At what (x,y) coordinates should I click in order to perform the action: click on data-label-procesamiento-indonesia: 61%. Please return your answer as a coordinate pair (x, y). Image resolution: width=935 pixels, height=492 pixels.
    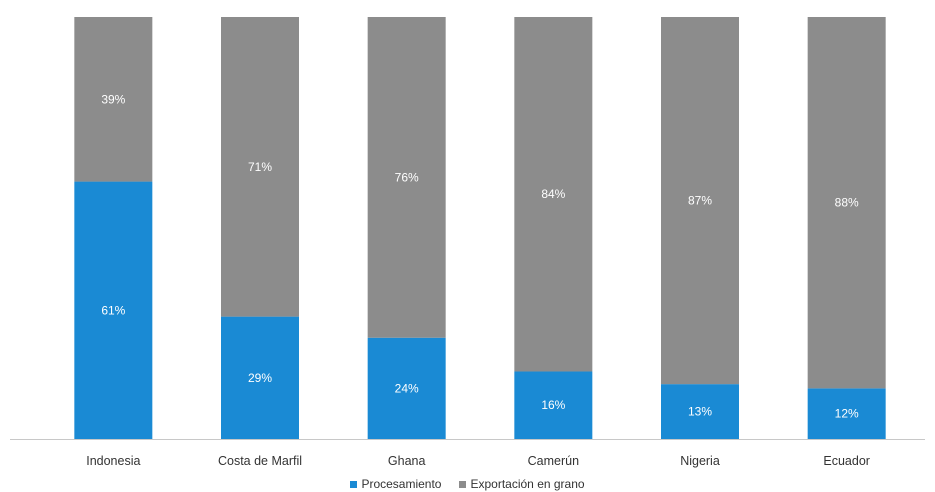
    Looking at the image, I should click on (113, 310).